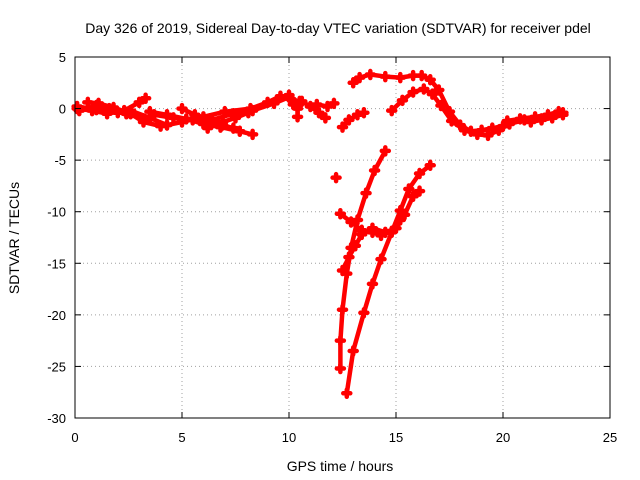 Image resolution: width=640 pixels, height=480 pixels. Describe the element at coordinates (60, 160) in the screenshot. I see `y-tick-label: -5` at that location.